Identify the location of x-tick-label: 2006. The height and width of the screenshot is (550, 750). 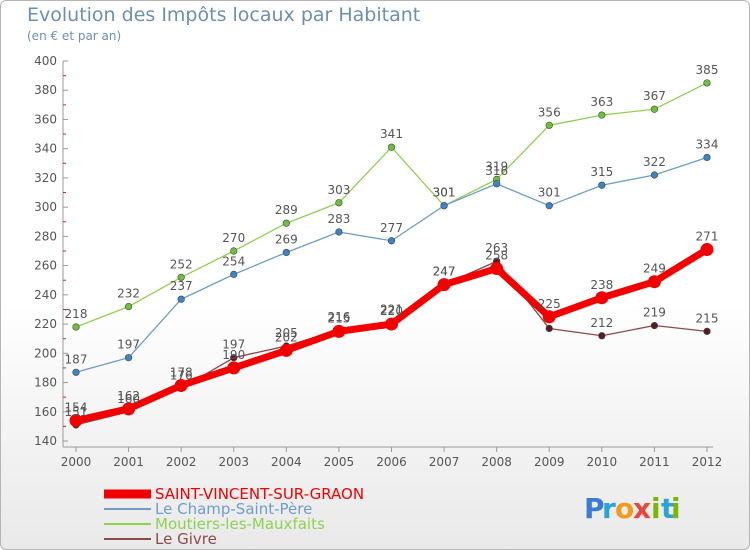
(391, 462).